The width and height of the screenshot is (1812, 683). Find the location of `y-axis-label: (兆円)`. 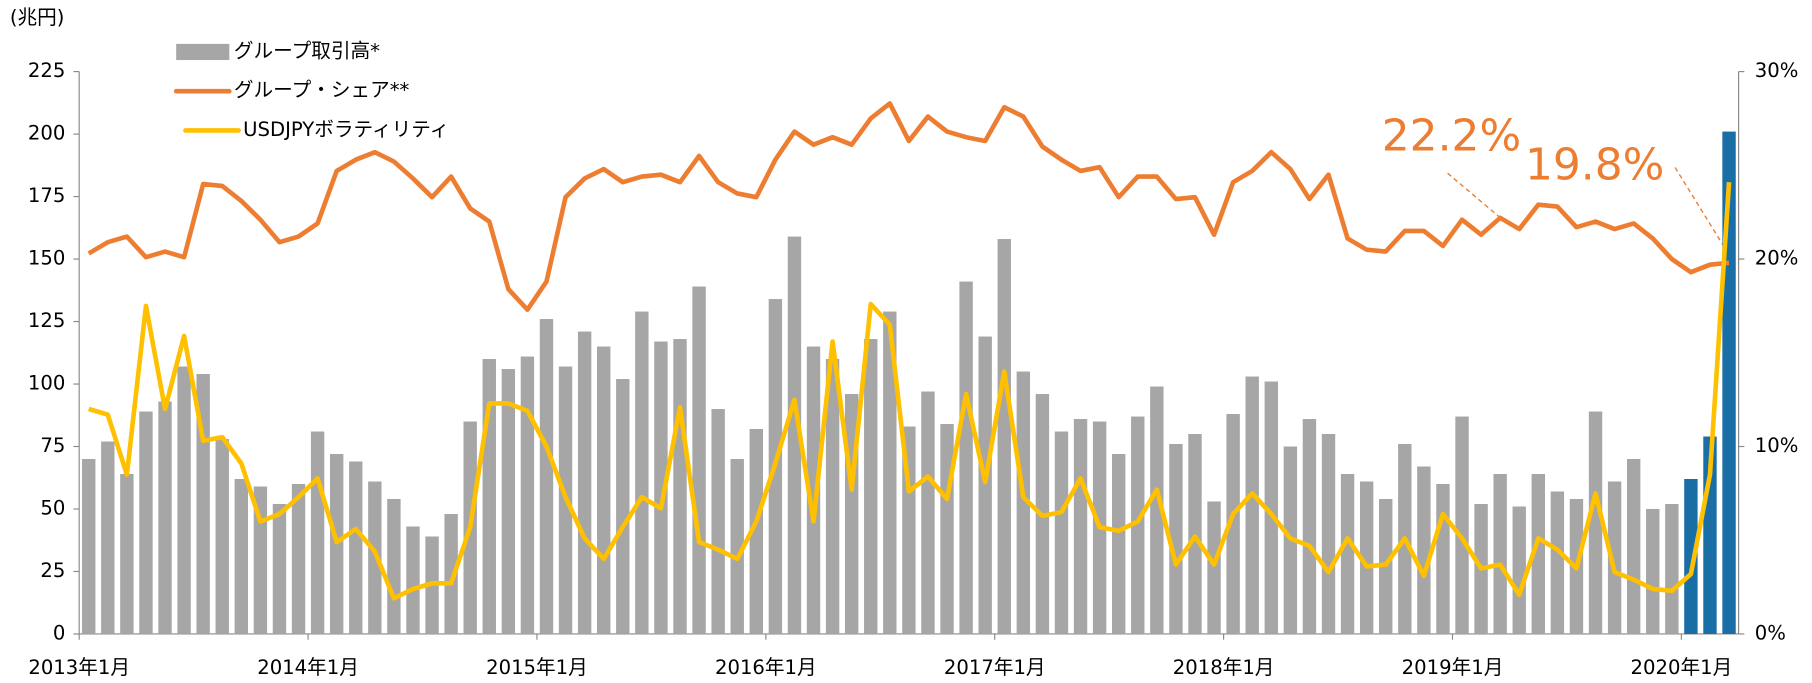

y-axis-label: (兆円) is located at coordinates (37, 17).